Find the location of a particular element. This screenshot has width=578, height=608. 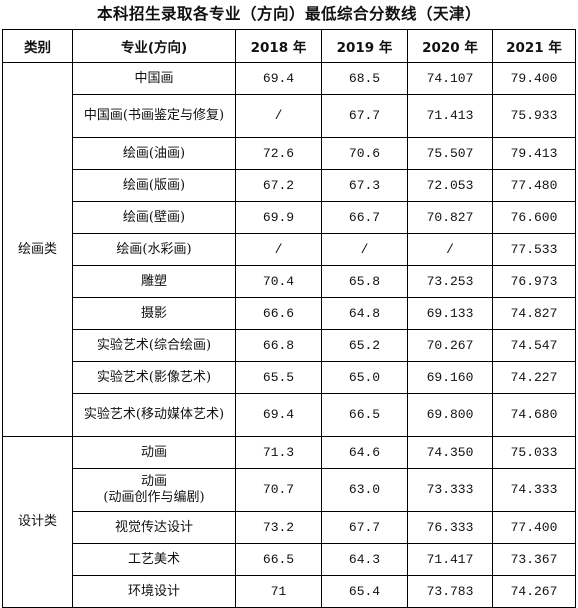

major-cell: 绘画(壁画) is located at coordinates (154, 217).